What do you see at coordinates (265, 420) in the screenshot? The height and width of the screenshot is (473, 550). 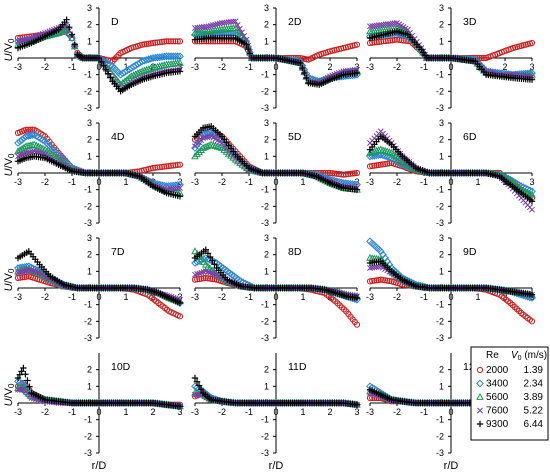 I see `y-tick-label: -1` at bounding box center [265, 420].